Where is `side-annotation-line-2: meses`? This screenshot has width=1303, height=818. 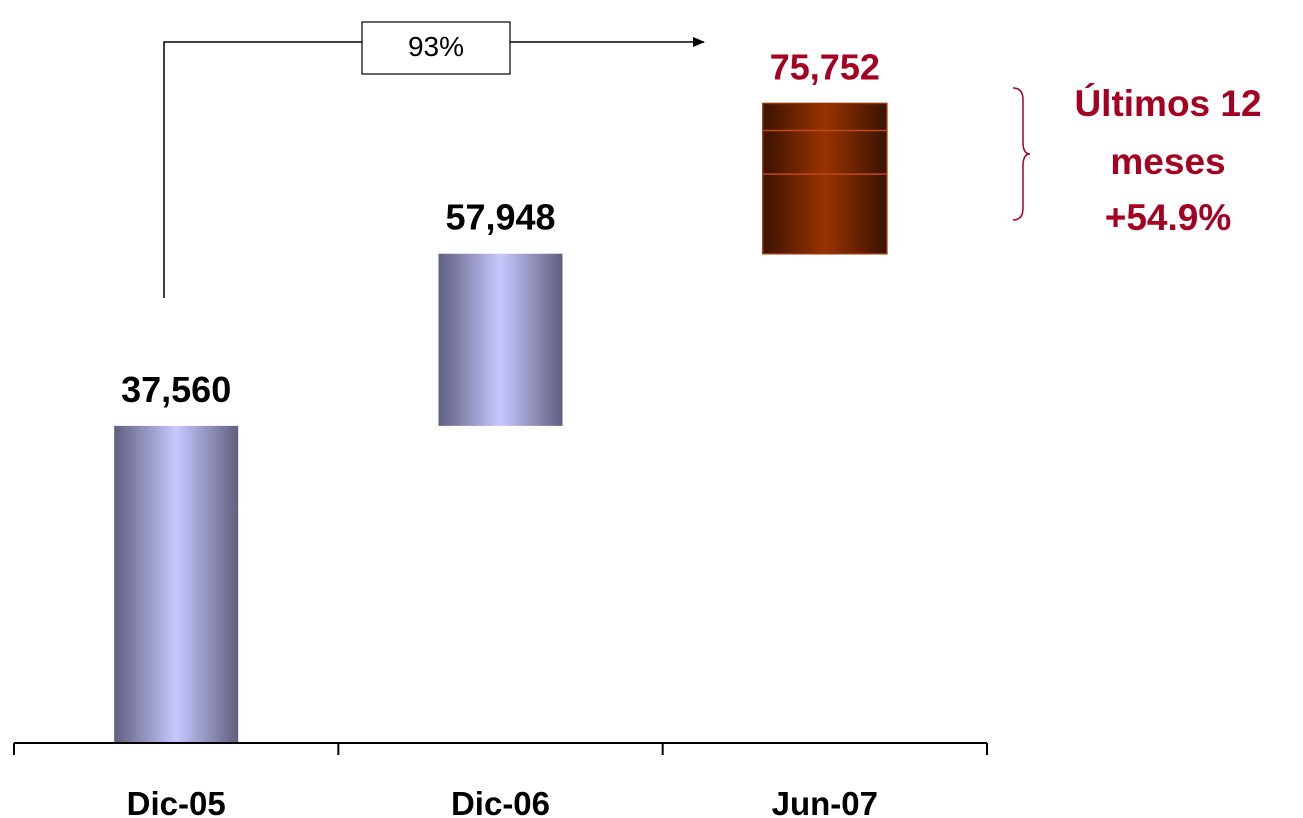 side-annotation-line-2: meses is located at coordinates (1167, 161).